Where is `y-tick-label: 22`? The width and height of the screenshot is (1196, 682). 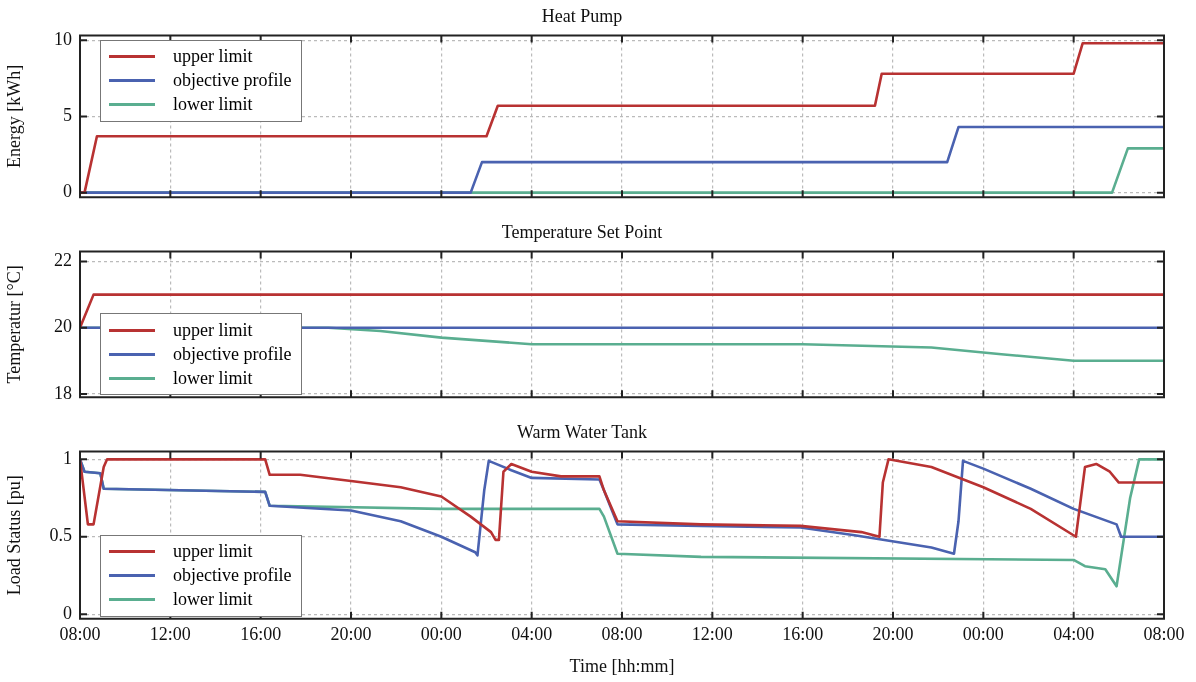
y-tick-label: 22 is located at coordinates (63, 260).